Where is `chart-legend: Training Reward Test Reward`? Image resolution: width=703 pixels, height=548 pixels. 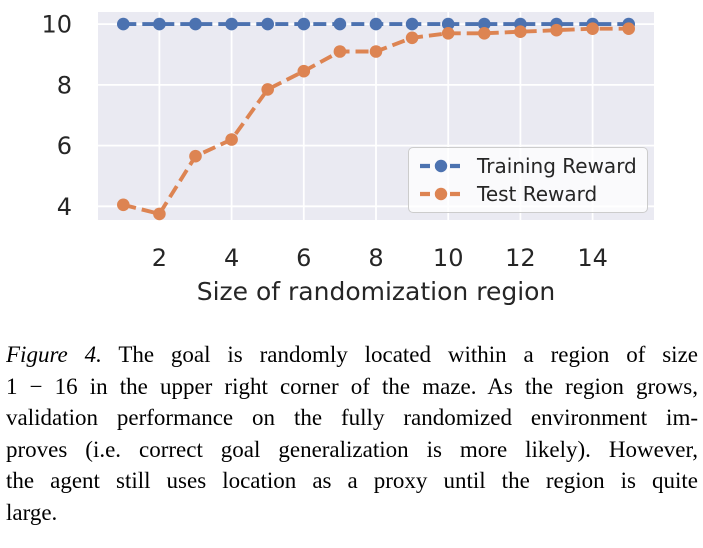
chart-legend: Training Reward Test Reward is located at coordinates (528, 180).